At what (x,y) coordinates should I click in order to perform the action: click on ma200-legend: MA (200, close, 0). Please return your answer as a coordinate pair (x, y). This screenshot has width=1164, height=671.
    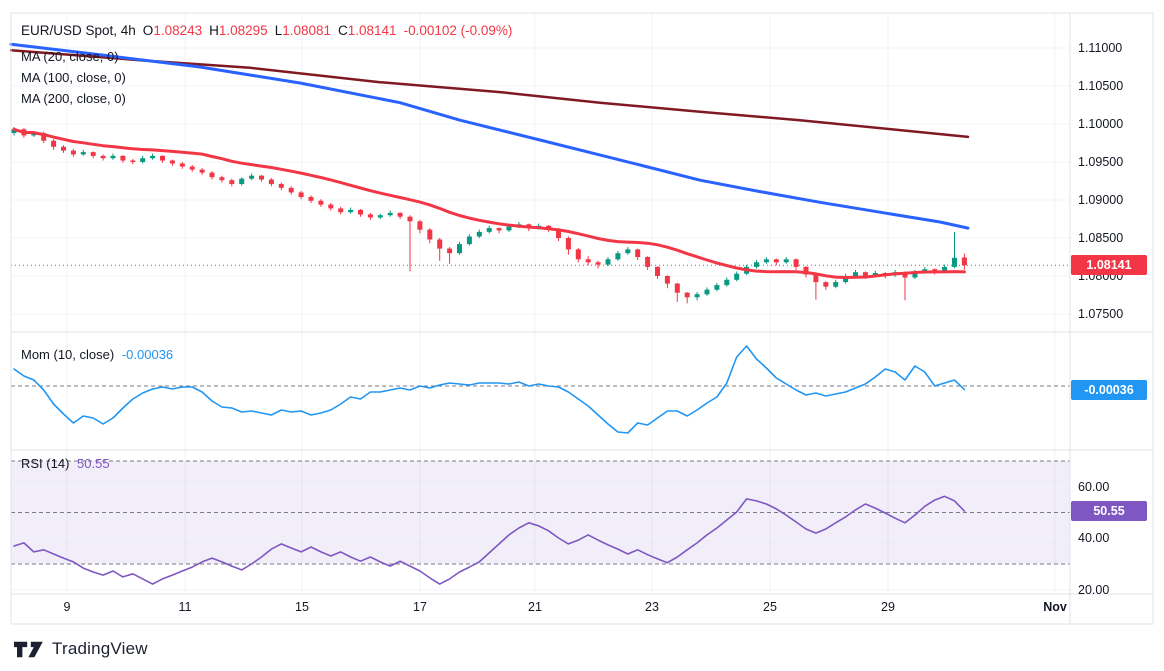
    Looking at the image, I should click on (73, 98).